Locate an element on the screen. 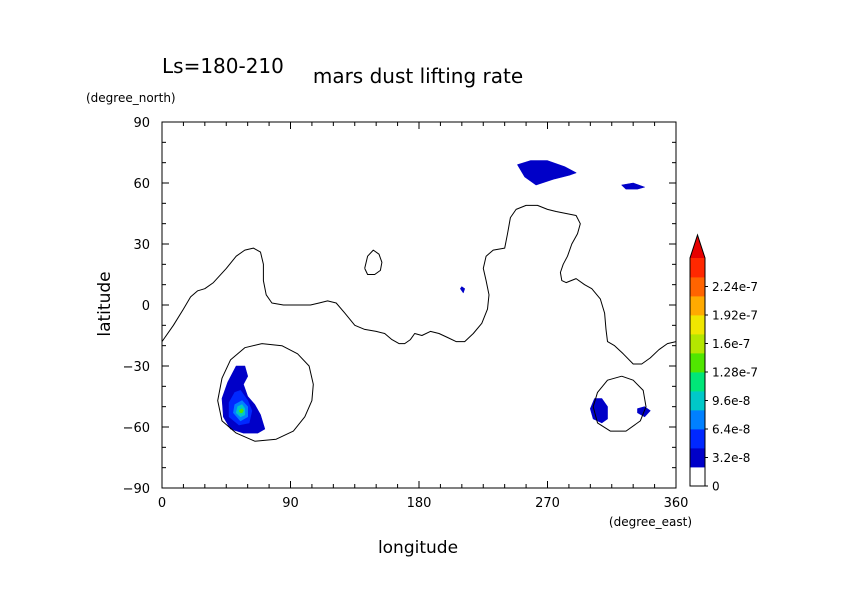 The height and width of the screenshot is (595, 842). x-tick-label: 0 is located at coordinates (162, 503).